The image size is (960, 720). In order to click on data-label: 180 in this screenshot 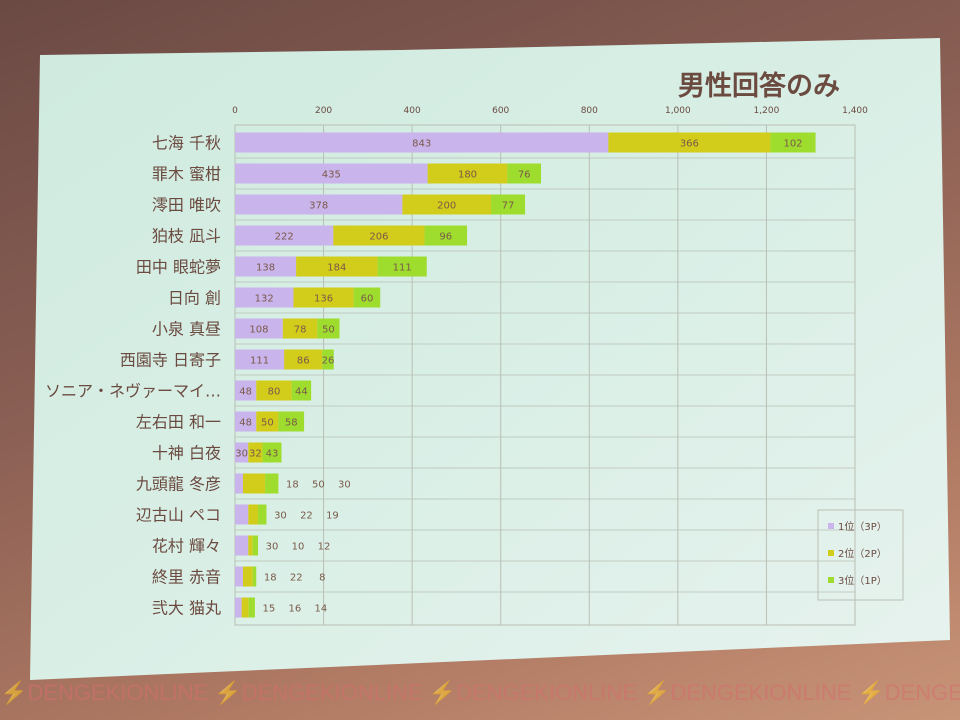, I will do `click(467, 175)`.